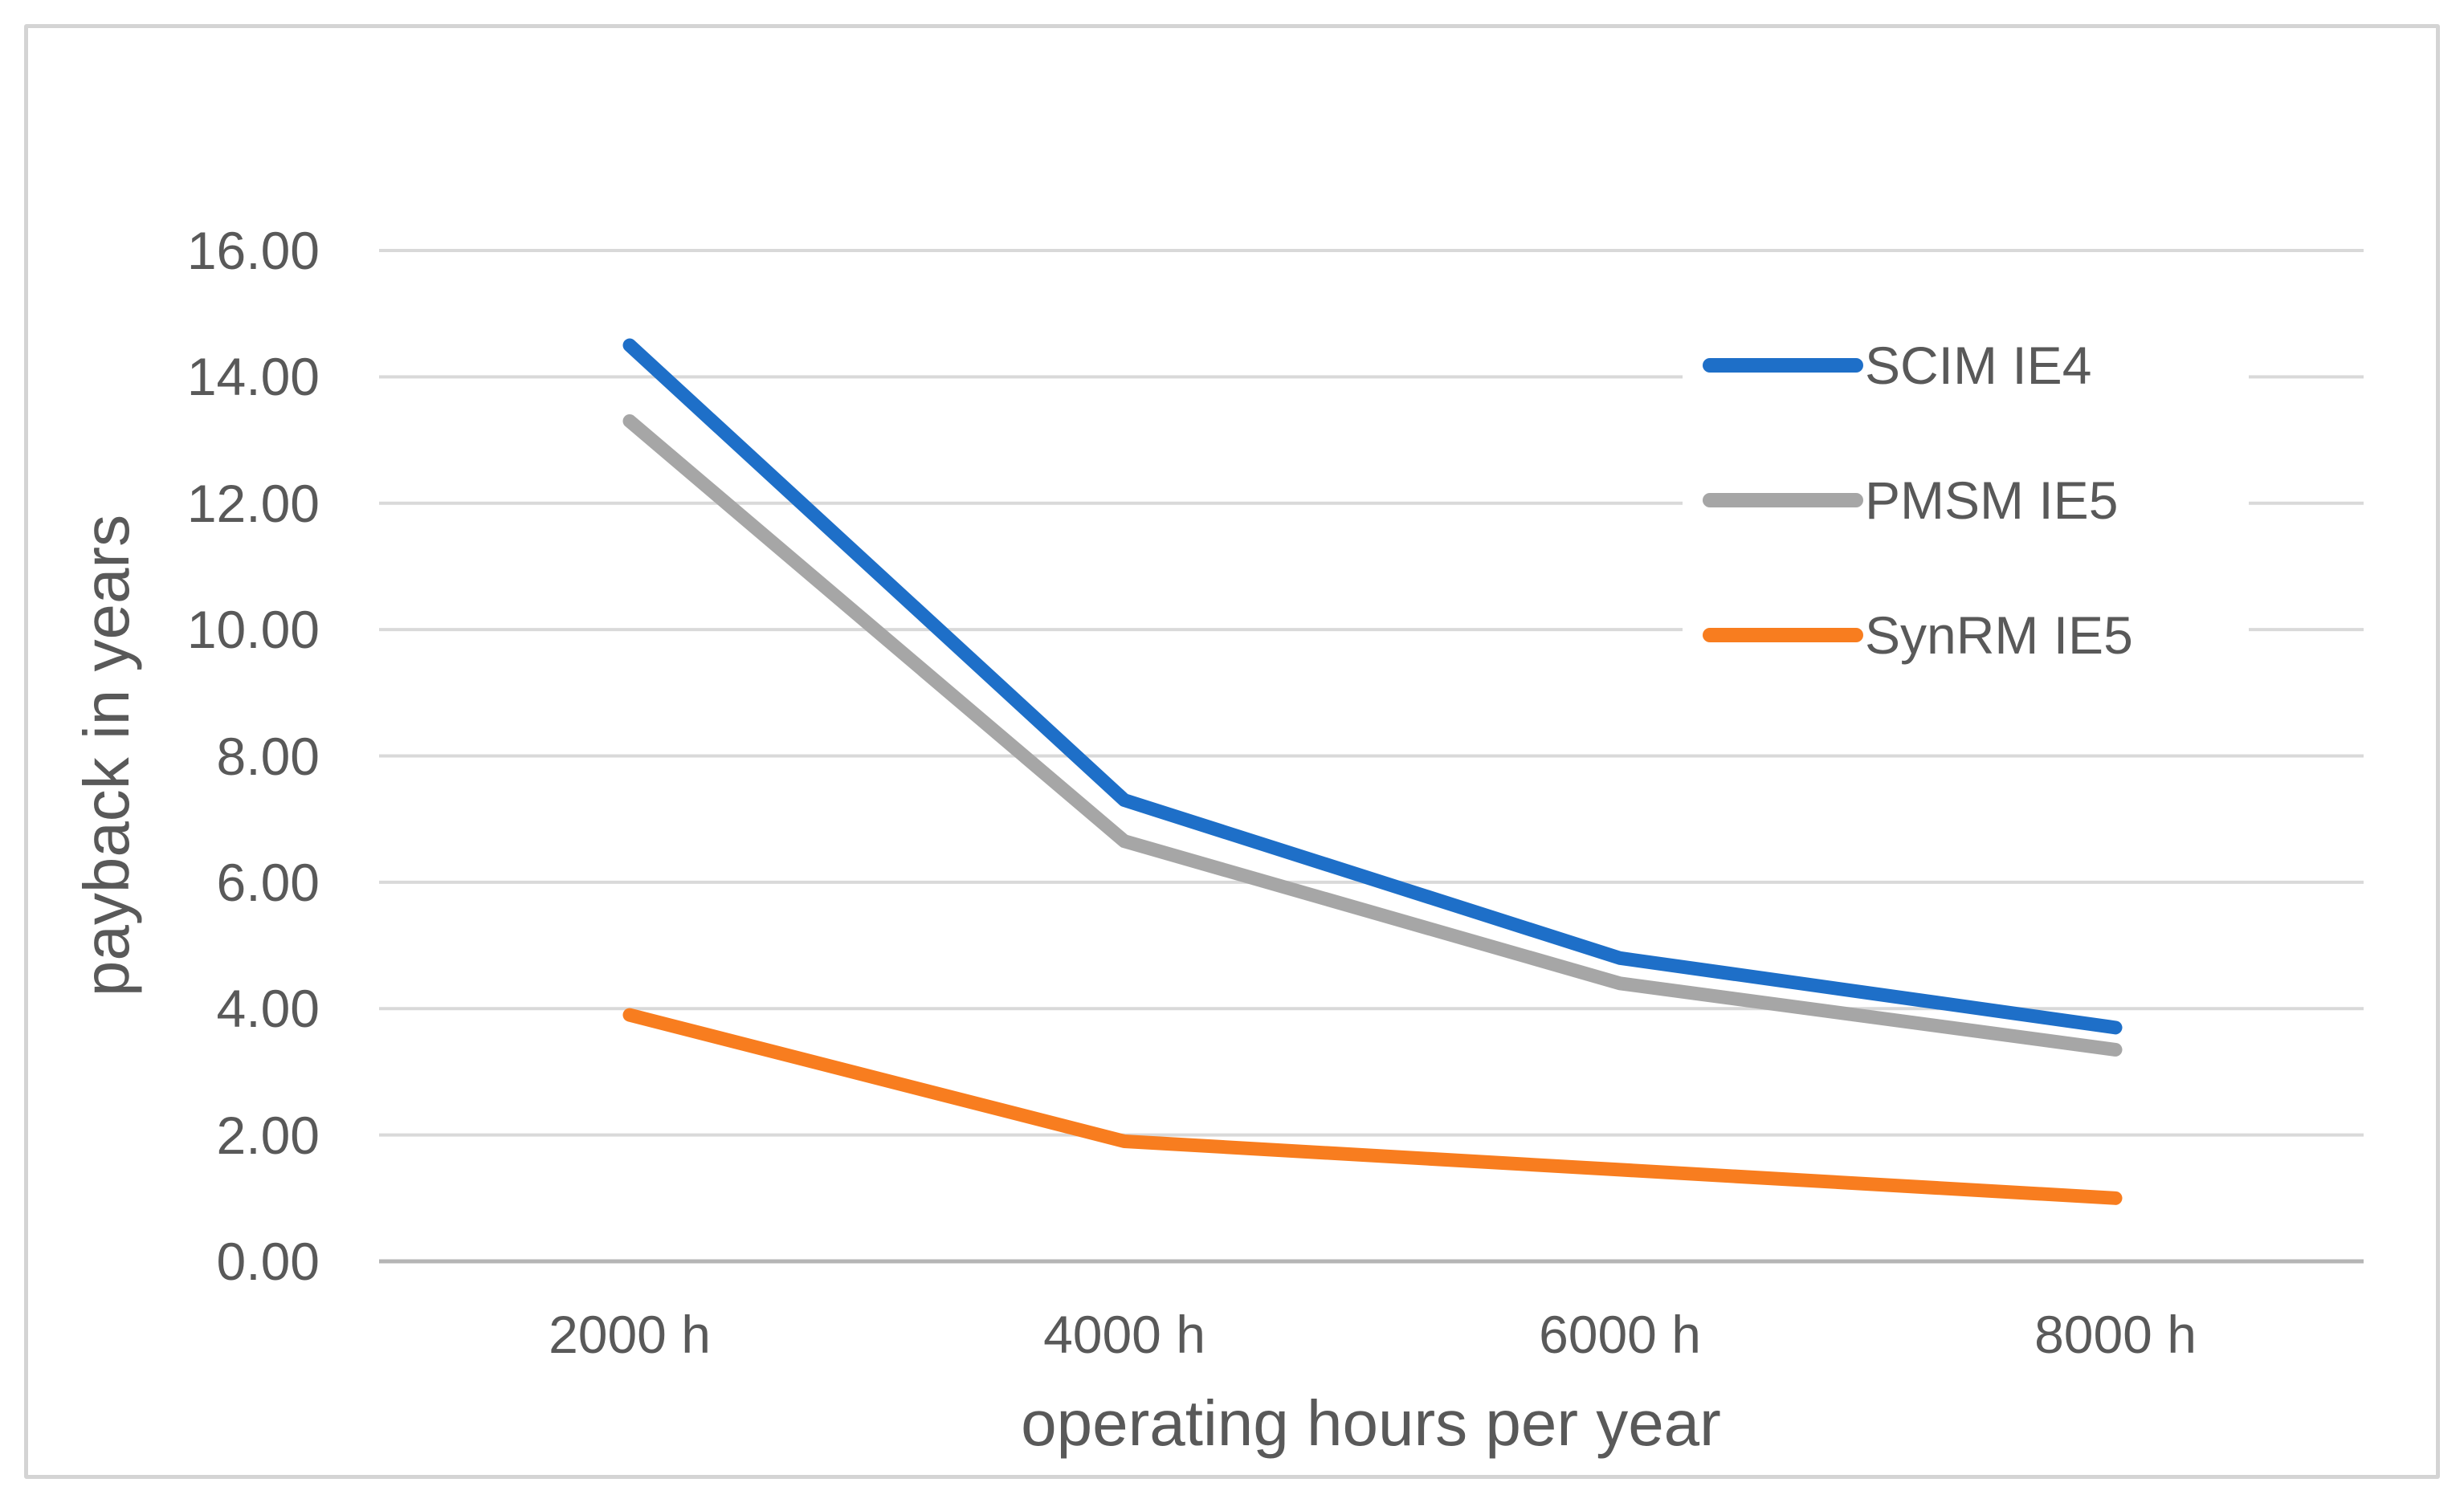  What do you see at coordinates (268, 756) in the screenshot?
I see `y-tick-label: 8.00` at bounding box center [268, 756].